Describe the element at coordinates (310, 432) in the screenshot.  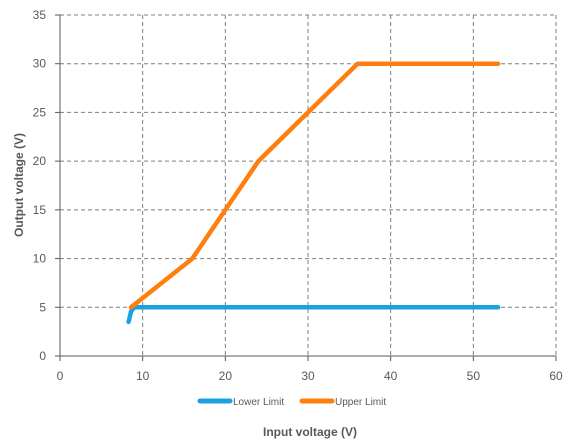
I see `x-axis-label: Input voltage (V)` at that location.